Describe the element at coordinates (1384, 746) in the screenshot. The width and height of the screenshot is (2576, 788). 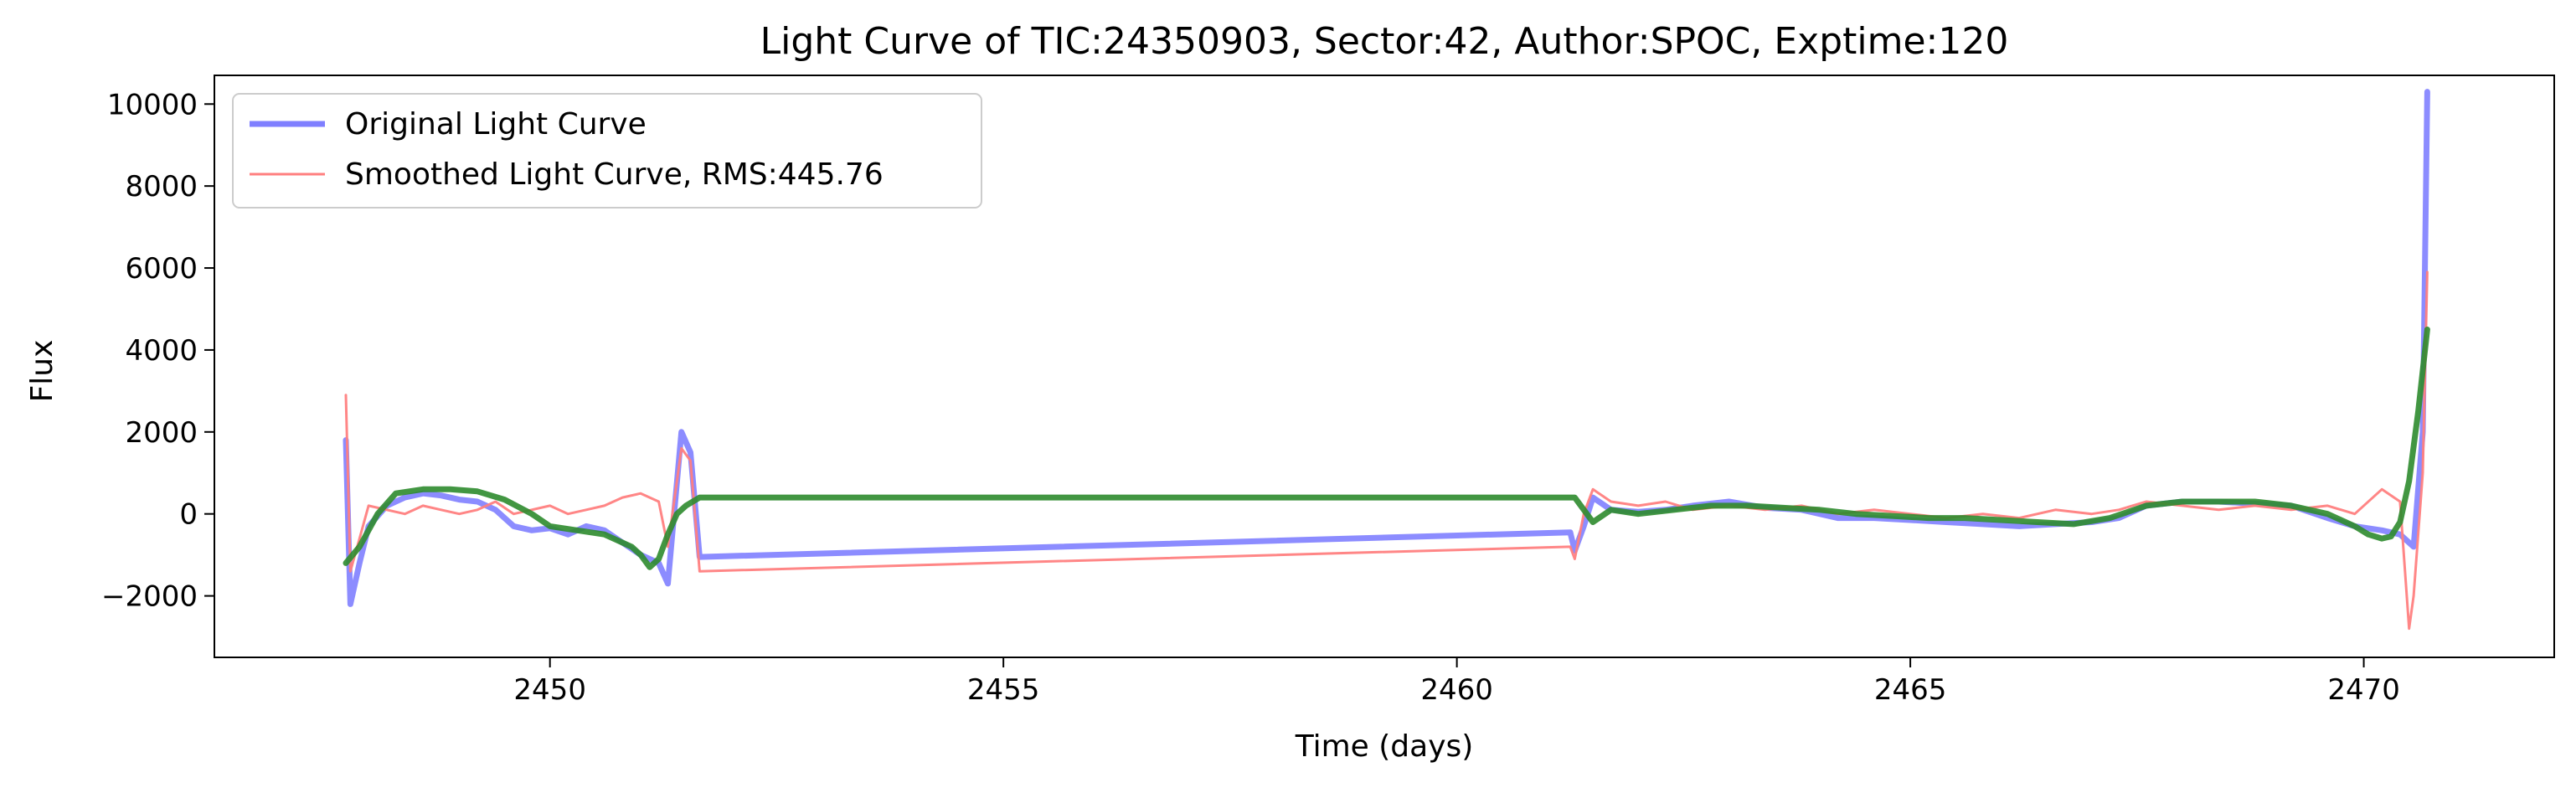
I see `x-axis-label: Time (days)` at that location.